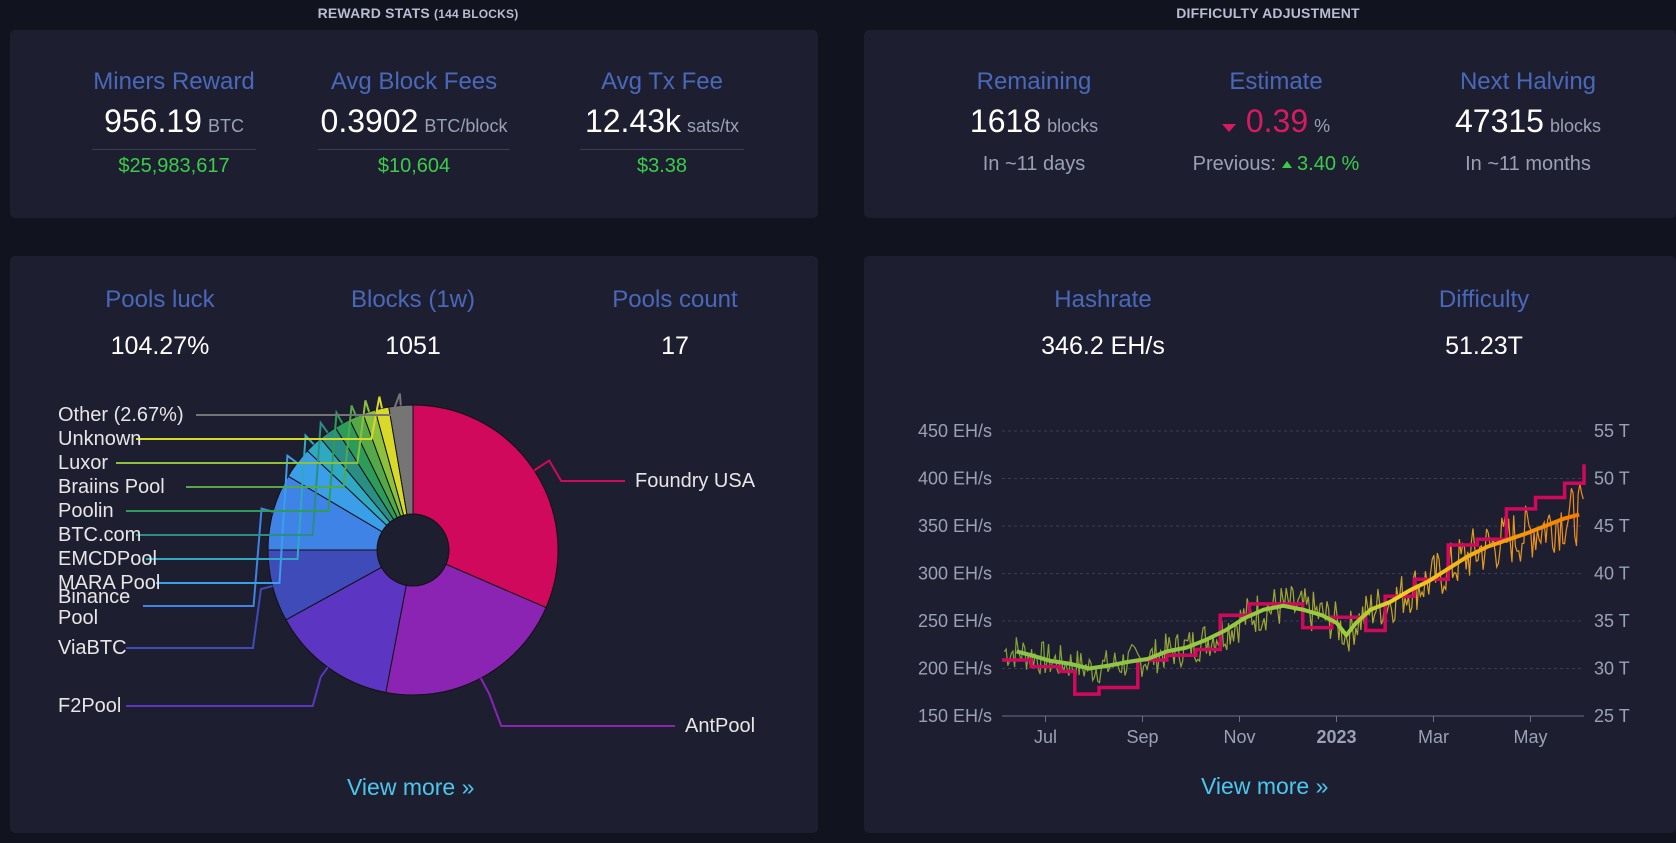 The image size is (1676, 843). Describe the element at coordinates (272, 446) in the screenshot. I see `pie-leader-braiins-pool` at that location.